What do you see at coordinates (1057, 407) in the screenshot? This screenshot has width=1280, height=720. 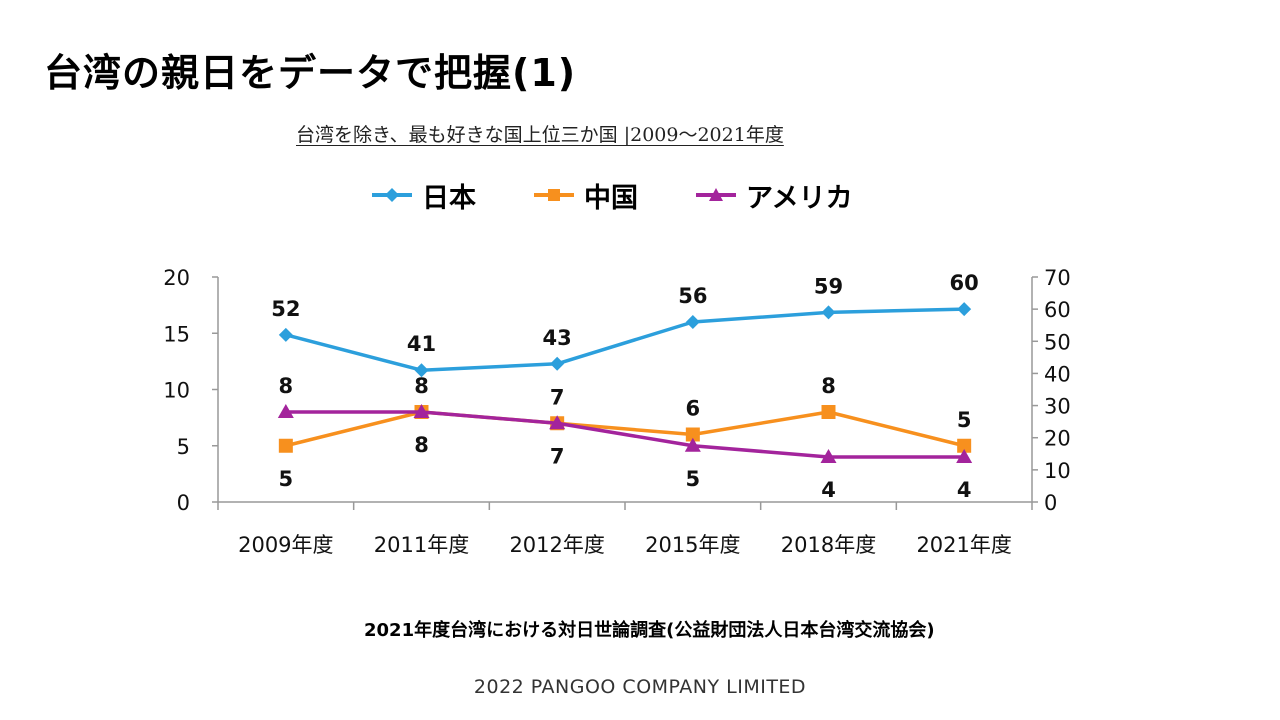 I see `y-right-tick-label: 30` at bounding box center [1057, 407].